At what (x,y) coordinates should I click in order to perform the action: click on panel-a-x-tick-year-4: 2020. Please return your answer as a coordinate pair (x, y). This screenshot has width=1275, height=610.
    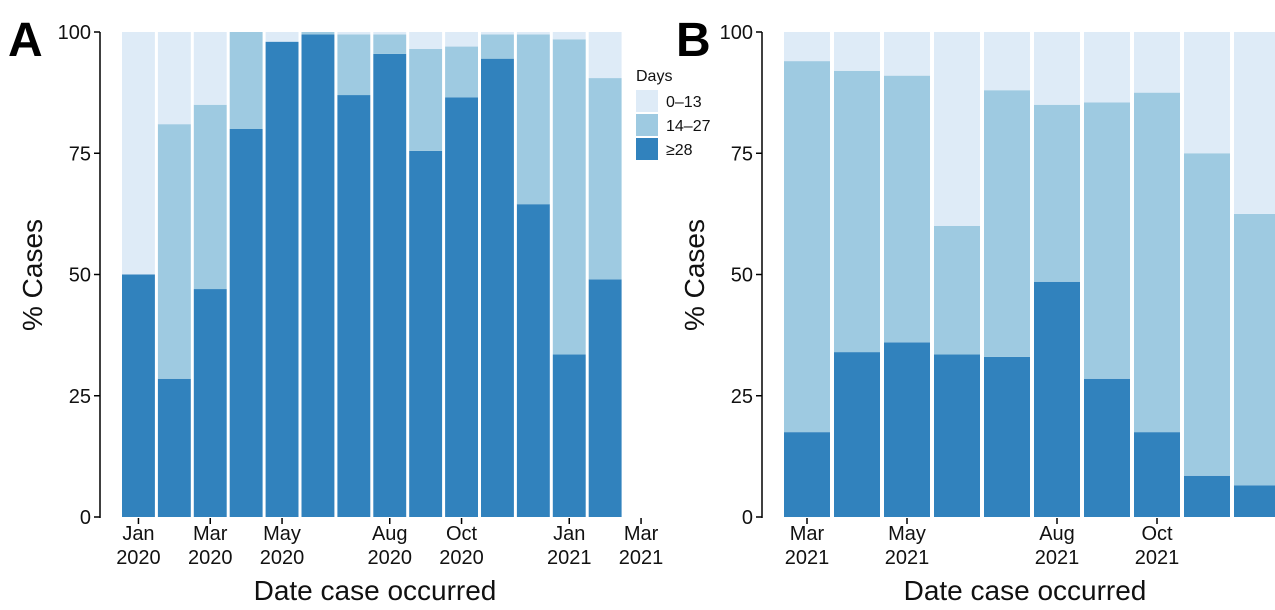
    Looking at the image, I should click on (461, 558).